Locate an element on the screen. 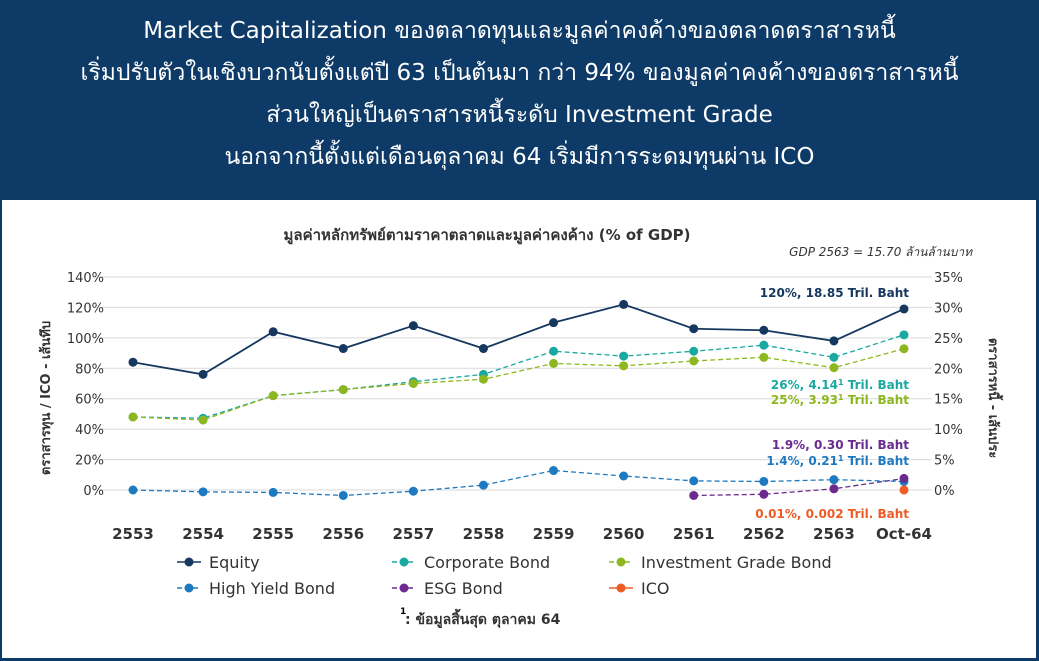  data-annotation: 1.9%, 0.30 Tril. Baht is located at coordinates (840, 445).